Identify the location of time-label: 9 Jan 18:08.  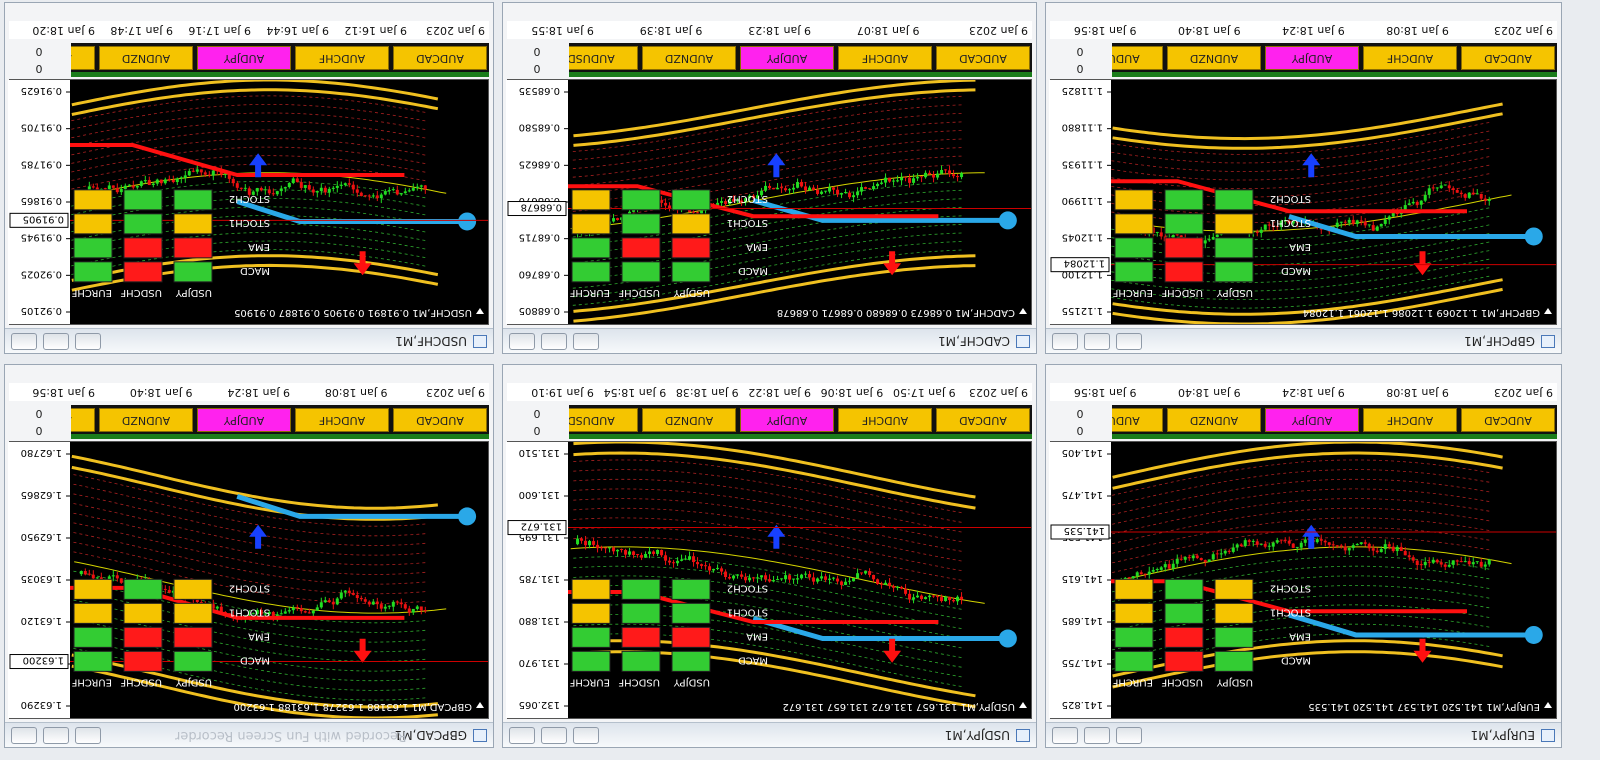
(1417, 30).